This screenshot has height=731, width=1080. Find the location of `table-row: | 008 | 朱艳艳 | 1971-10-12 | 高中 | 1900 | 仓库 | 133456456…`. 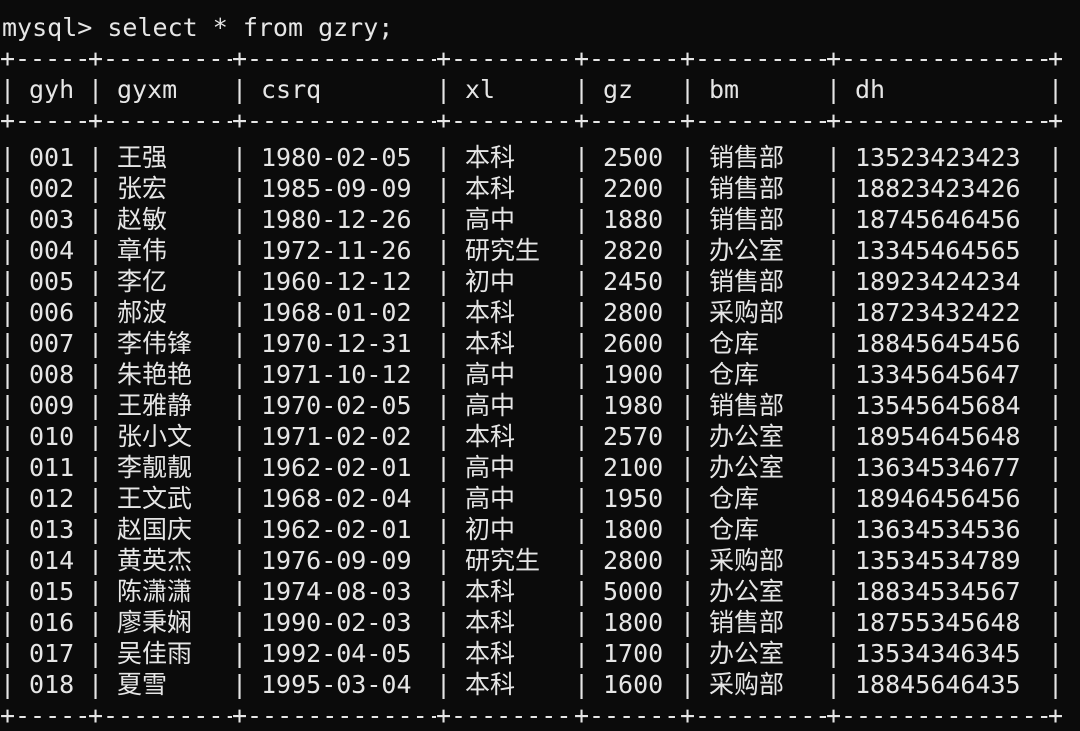

table-row: | 008 | 朱艳艳 | 1971-10-12 | 高中 | 1900 | 仓库 | 133456456… is located at coordinates (540, 374).